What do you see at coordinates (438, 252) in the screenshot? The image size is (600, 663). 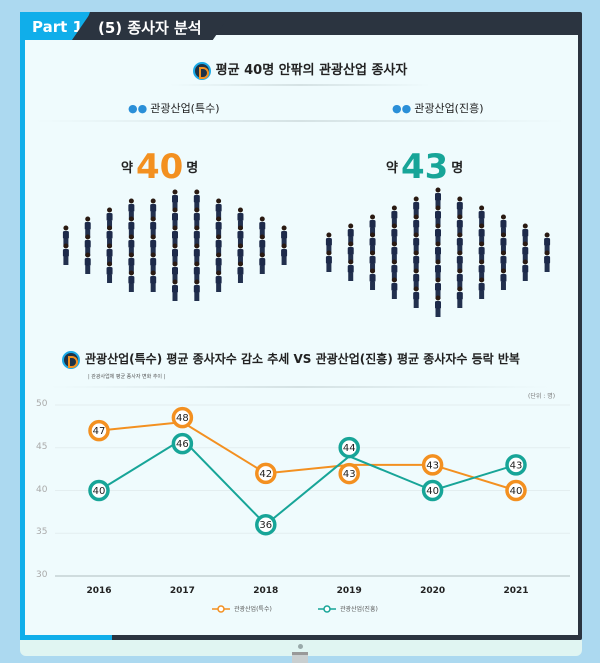 I see `people-crowd-promotion` at bounding box center [438, 252].